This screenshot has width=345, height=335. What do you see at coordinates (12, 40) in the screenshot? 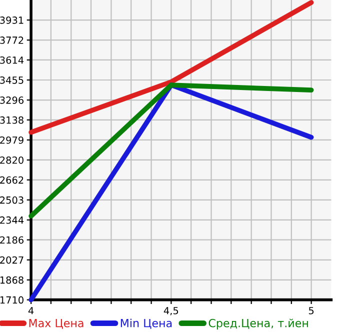
I see `y-tick-label: 3772` at bounding box center [12, 40].